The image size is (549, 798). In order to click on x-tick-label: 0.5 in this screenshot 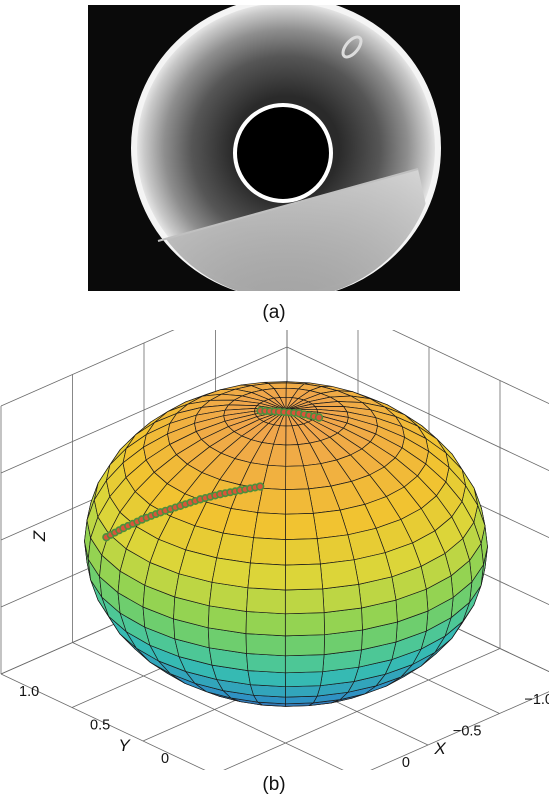, I will do `click(100, 726)`.